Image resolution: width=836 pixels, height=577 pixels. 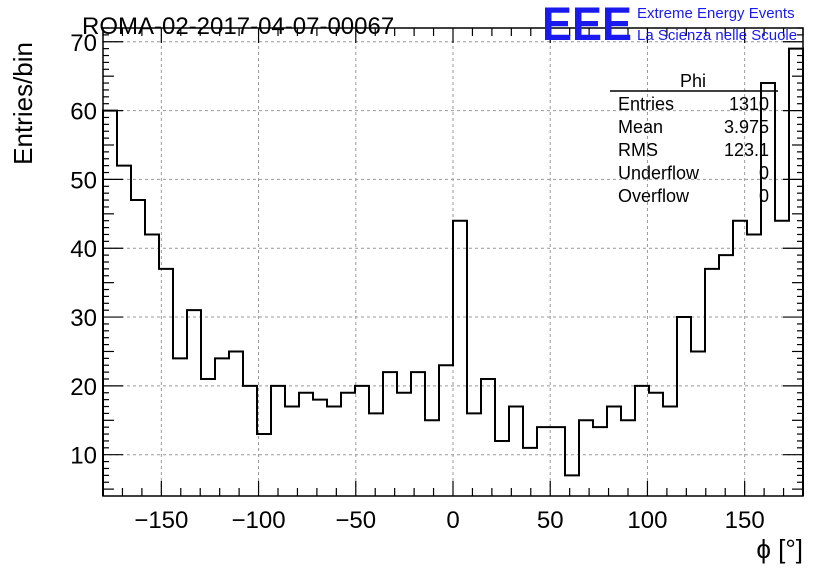 What do you see at coordinates (647, 520) in the screenshot?
I see `x-tick-label: 100` at bounding box center [647, 520].